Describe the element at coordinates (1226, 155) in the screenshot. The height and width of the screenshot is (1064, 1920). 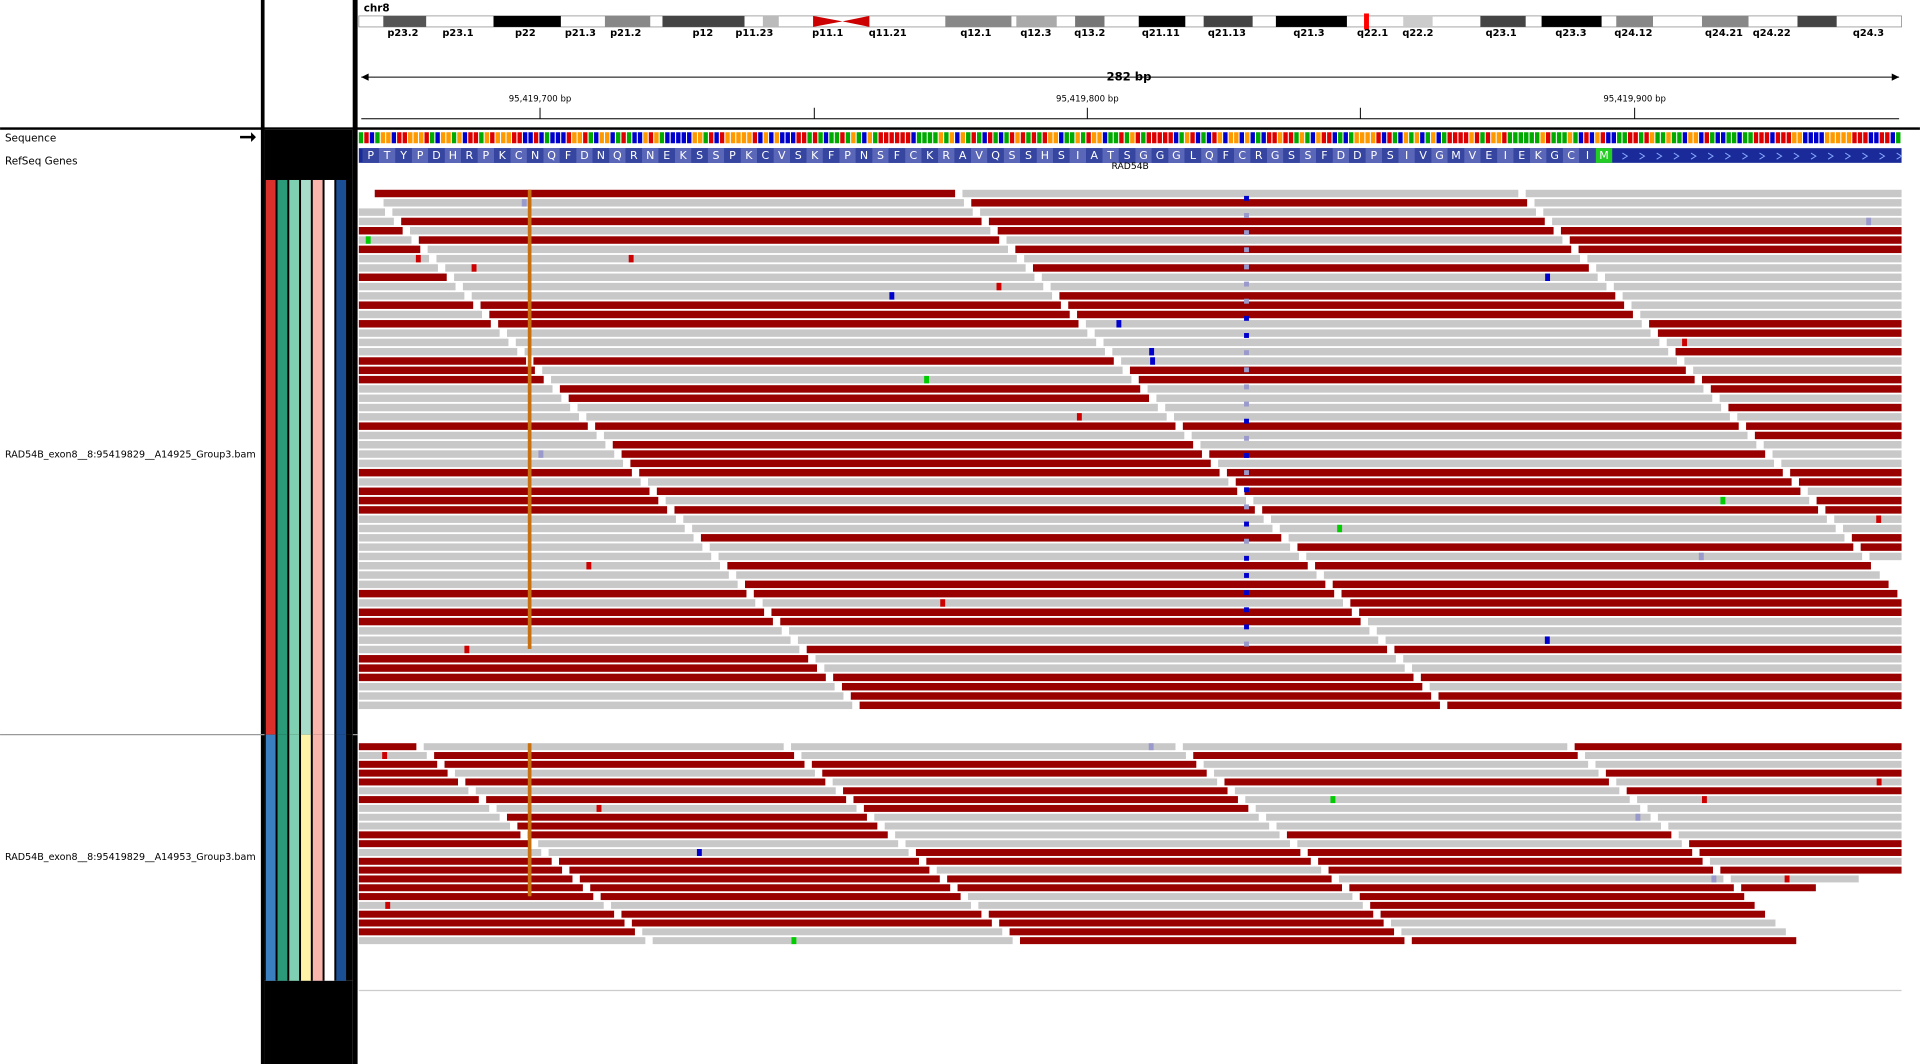
I see `amino-acid: F` at that location.